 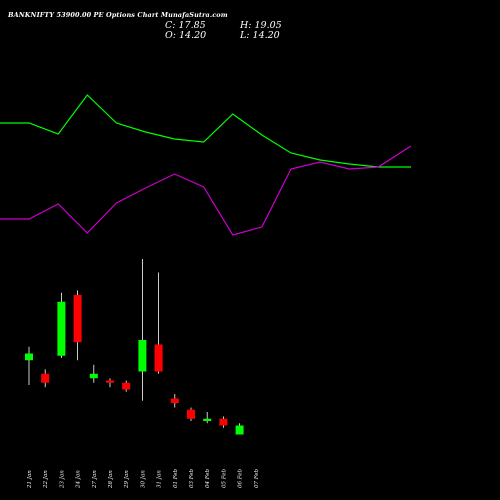 I want to click on x-tick-label: 07 Feb, so click(x=257, y=478).